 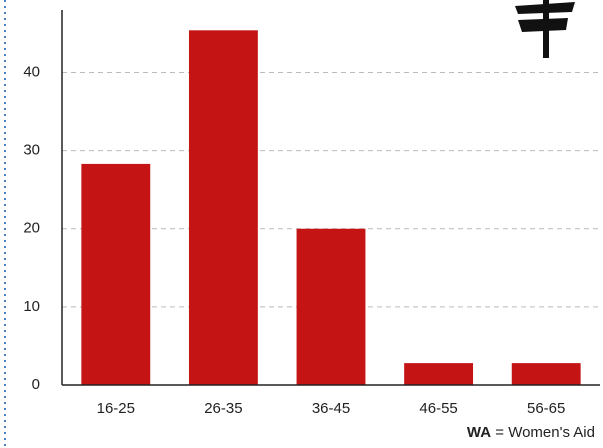 I want to click on y-tick-label: 10, so click(x=31, y=306).